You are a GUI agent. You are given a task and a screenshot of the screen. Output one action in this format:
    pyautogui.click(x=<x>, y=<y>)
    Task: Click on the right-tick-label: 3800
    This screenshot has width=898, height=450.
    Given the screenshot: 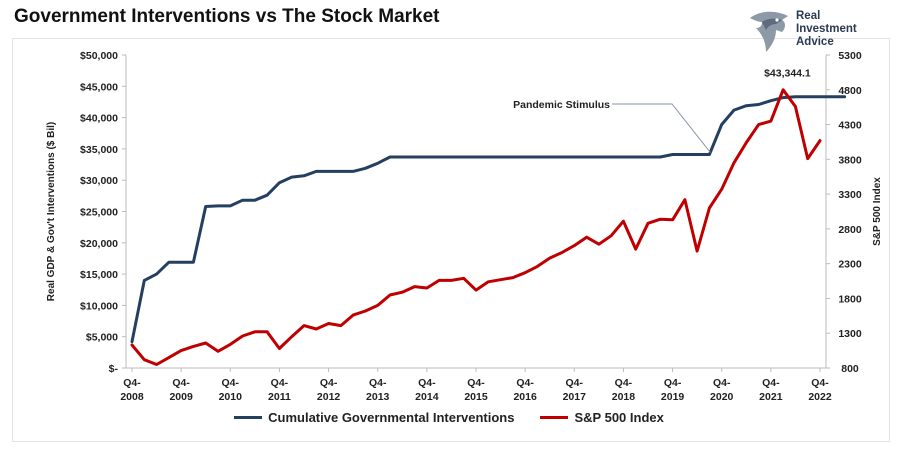 What is the action you would take?
    pyautogui.click(x=850, y=160)
    